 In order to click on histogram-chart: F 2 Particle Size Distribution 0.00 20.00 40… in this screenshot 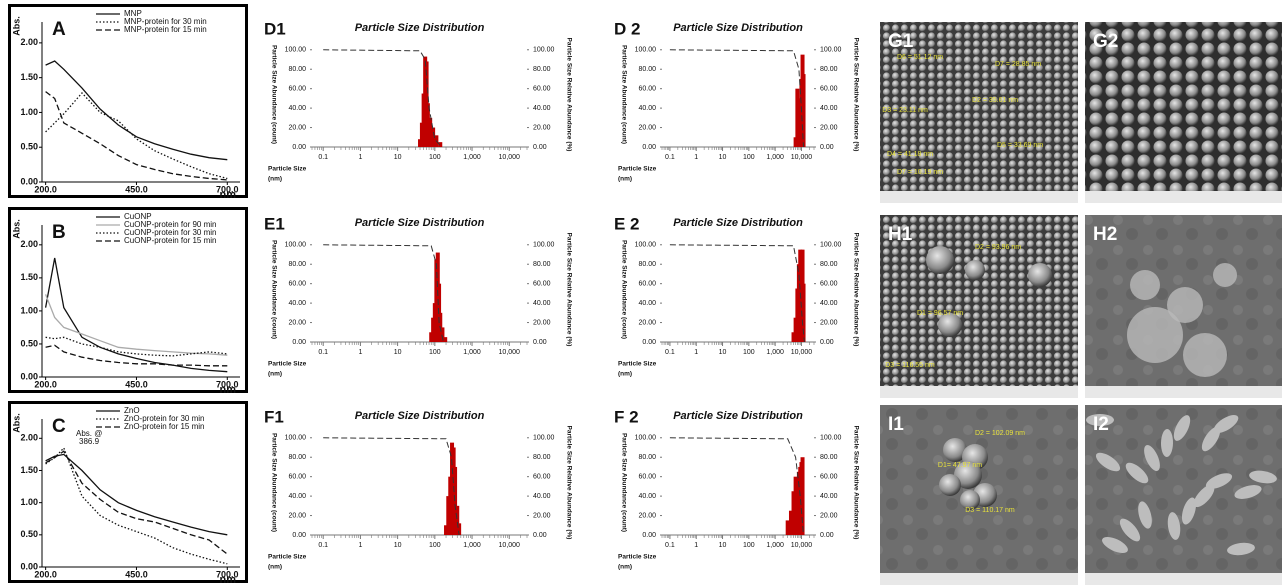, I will do `click(736, 488)`.